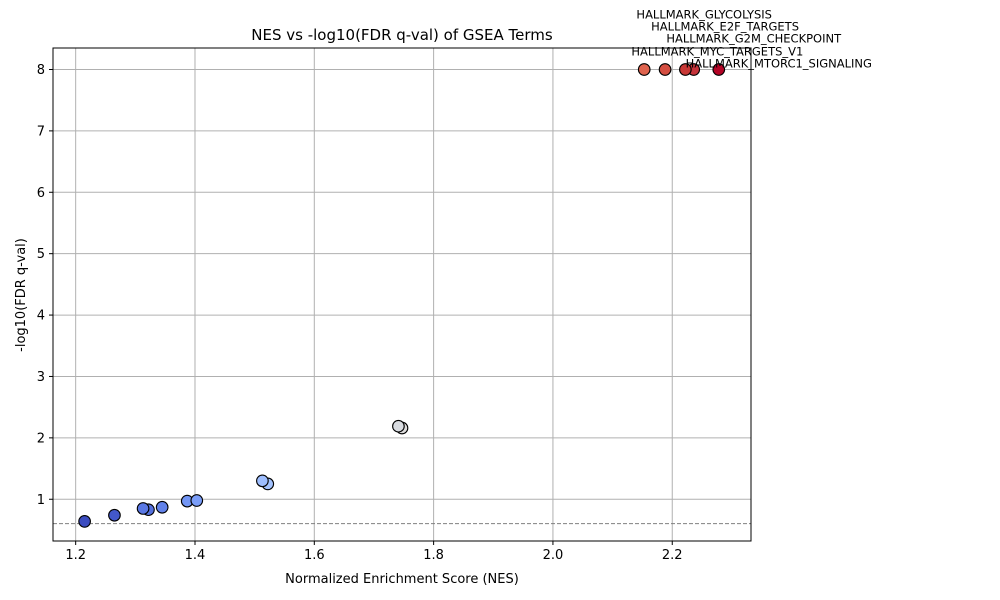  I want to click on chart-title: NES vs -log10(FDR q-val) of GSEA Terms, so click(402, 35).